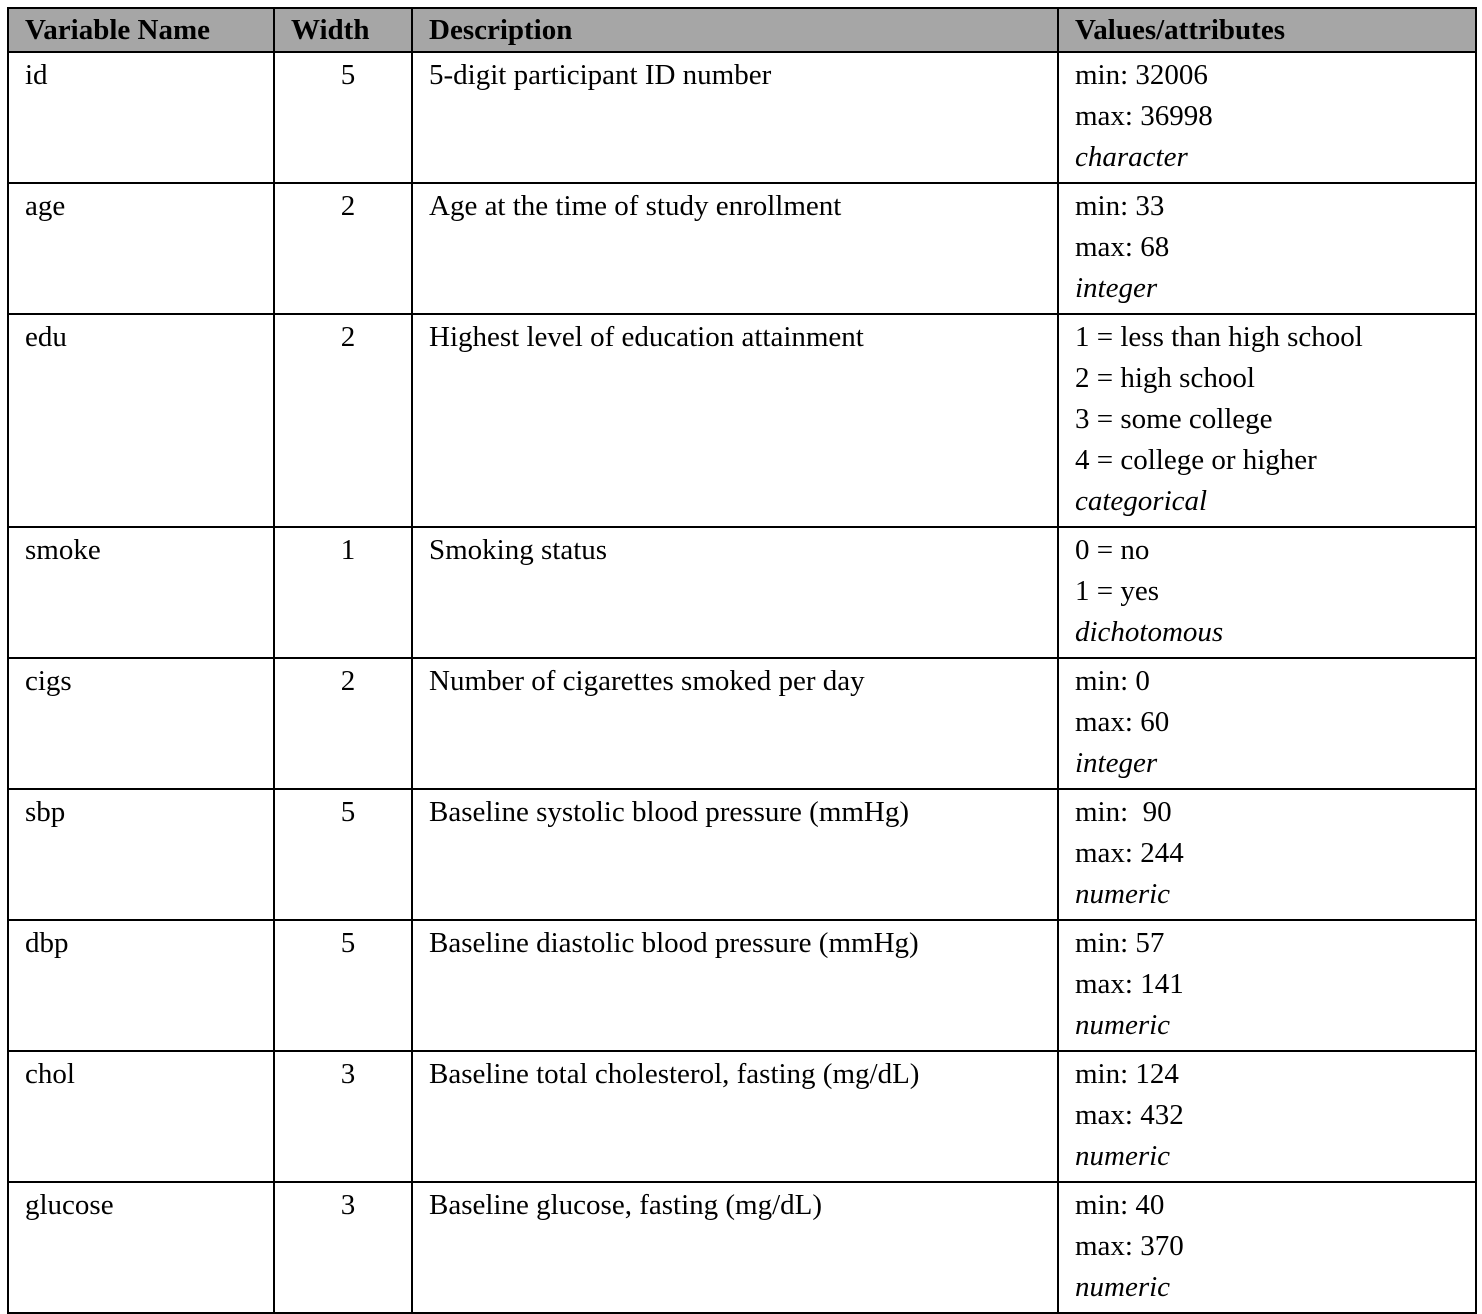  What do you see at coordinates (1123, 812) in the screenshot?
I see `value-line: min: 90` at bounding box center [1123, 812].